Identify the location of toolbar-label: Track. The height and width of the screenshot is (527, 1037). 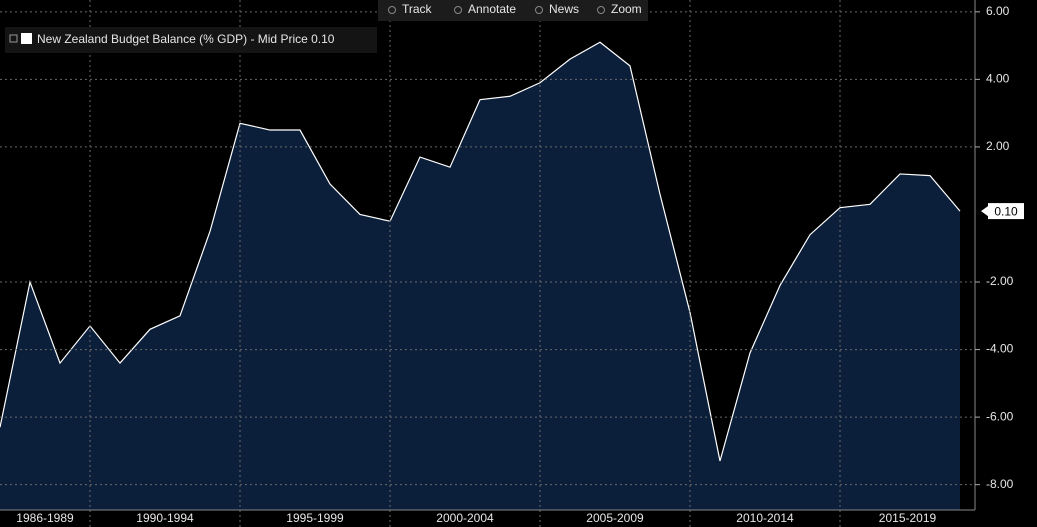
(417, 9).